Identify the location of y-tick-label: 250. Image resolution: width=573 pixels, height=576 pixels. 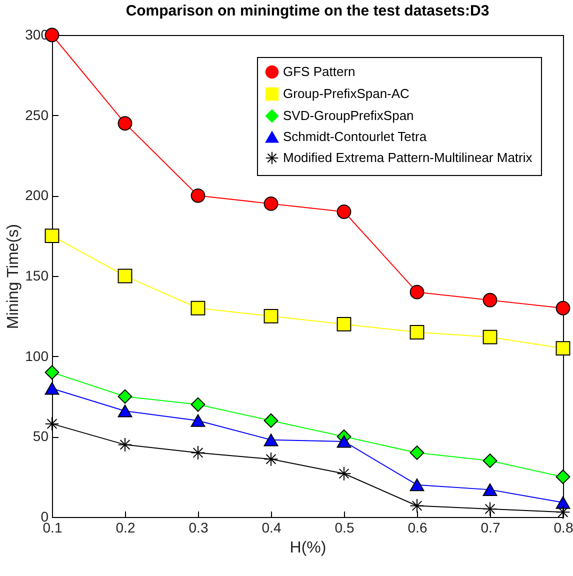
(37, 114).